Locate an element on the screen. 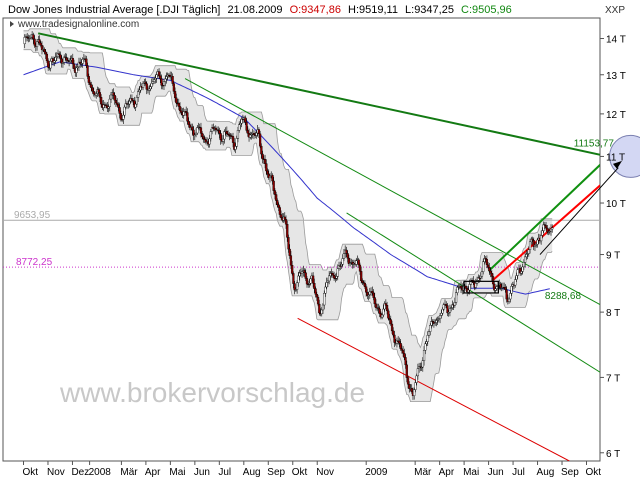 The image size is (640, 485). header-close: C:9505,96 is located at coordinates (486, 10).